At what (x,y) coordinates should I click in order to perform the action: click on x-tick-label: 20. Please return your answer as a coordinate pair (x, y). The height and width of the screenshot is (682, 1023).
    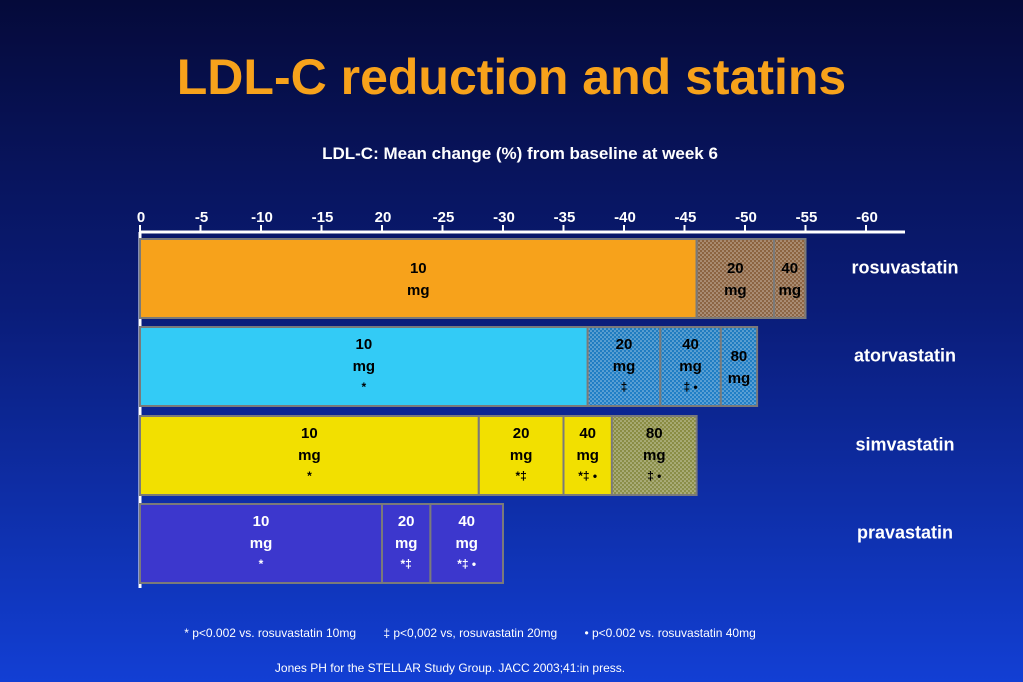
    Looking at the image, I should click on (383, 217).